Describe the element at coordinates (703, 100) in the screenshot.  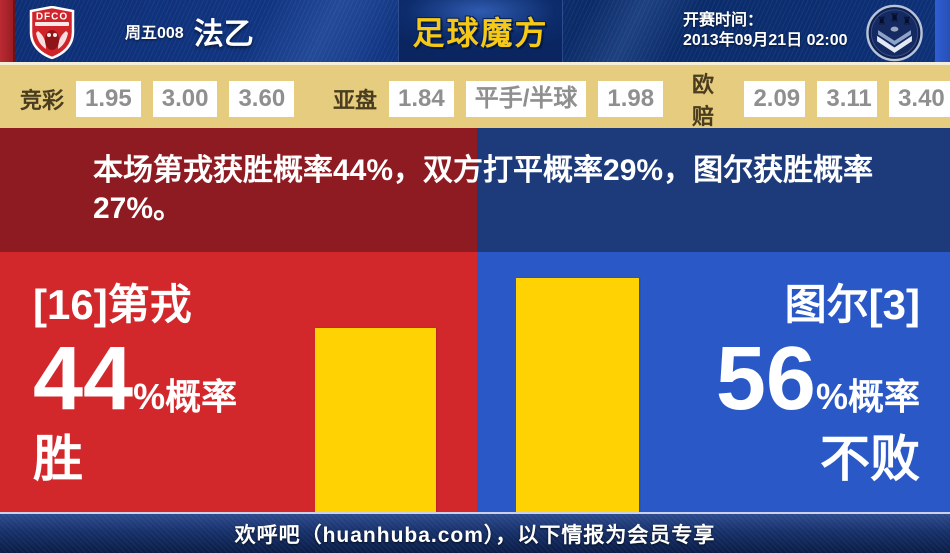
I see `oupei-label: 欧赔` at that location.